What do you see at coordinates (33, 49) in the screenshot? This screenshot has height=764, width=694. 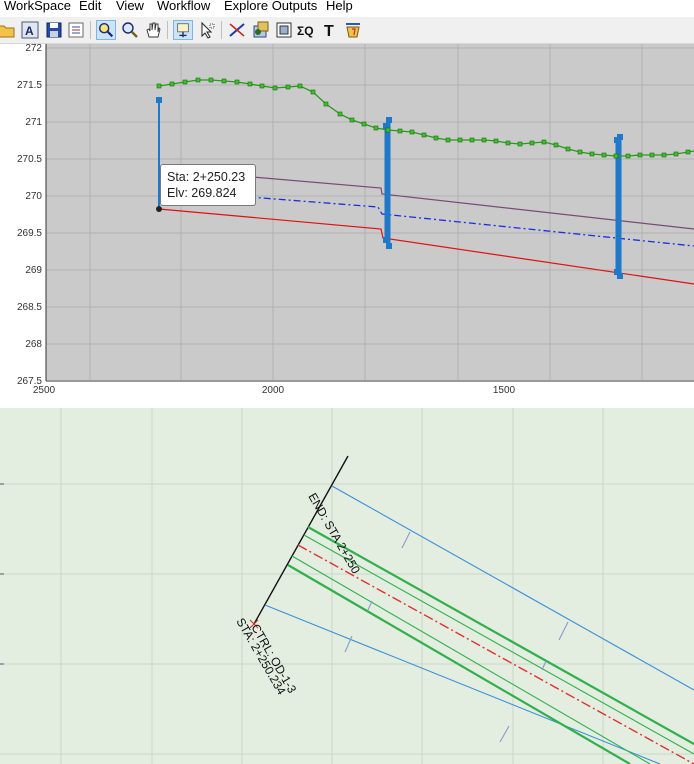 I see `y-tick-label: 272` at bounding box center [33, 49].